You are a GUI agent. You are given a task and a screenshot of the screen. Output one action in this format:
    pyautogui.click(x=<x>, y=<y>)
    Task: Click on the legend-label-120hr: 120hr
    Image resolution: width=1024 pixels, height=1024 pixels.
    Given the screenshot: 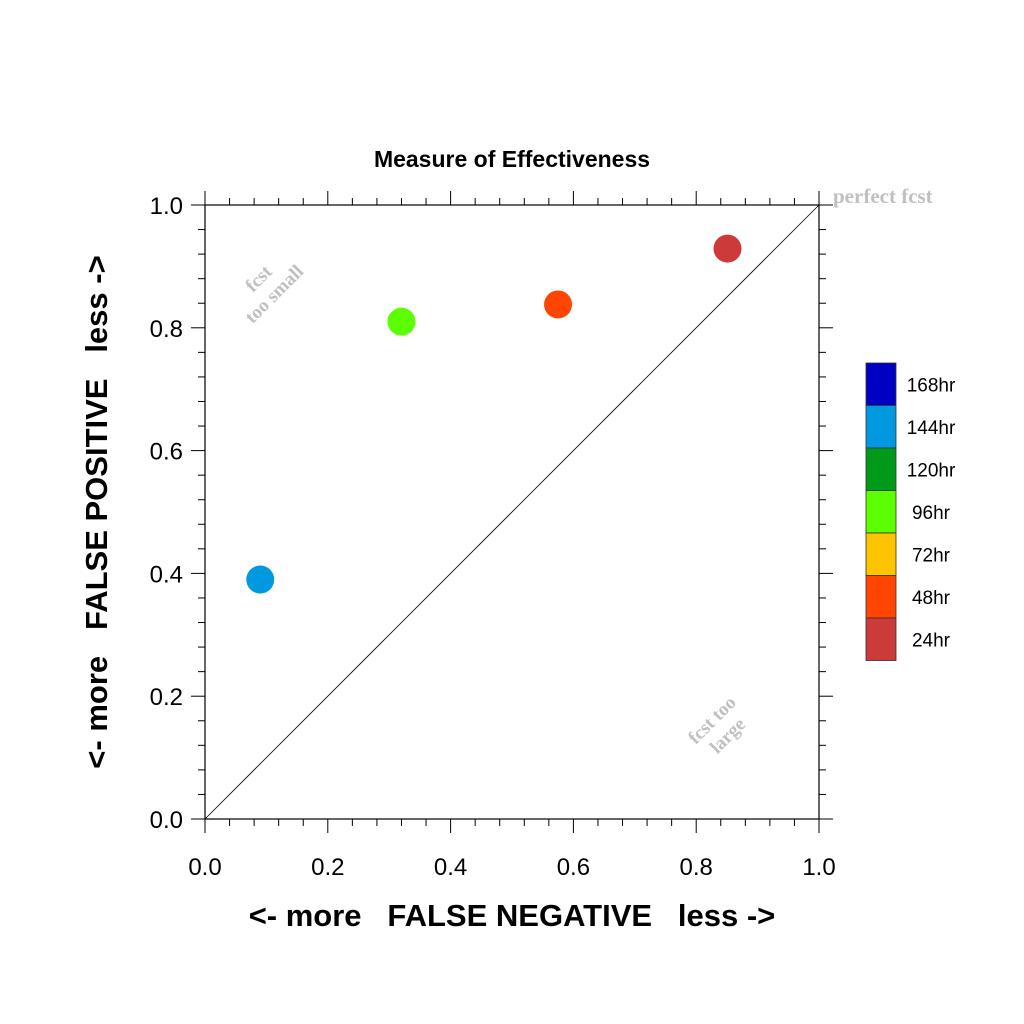 What is the action you would take?
    pyautogui.click(x=931, y=470)
    